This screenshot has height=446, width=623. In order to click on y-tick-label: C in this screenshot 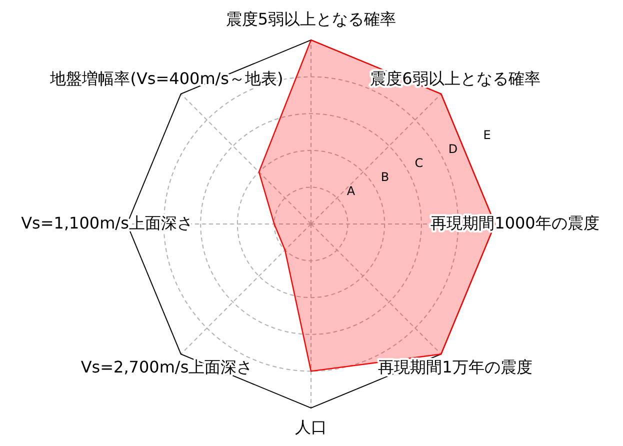, I will do `click(419, 163)`.